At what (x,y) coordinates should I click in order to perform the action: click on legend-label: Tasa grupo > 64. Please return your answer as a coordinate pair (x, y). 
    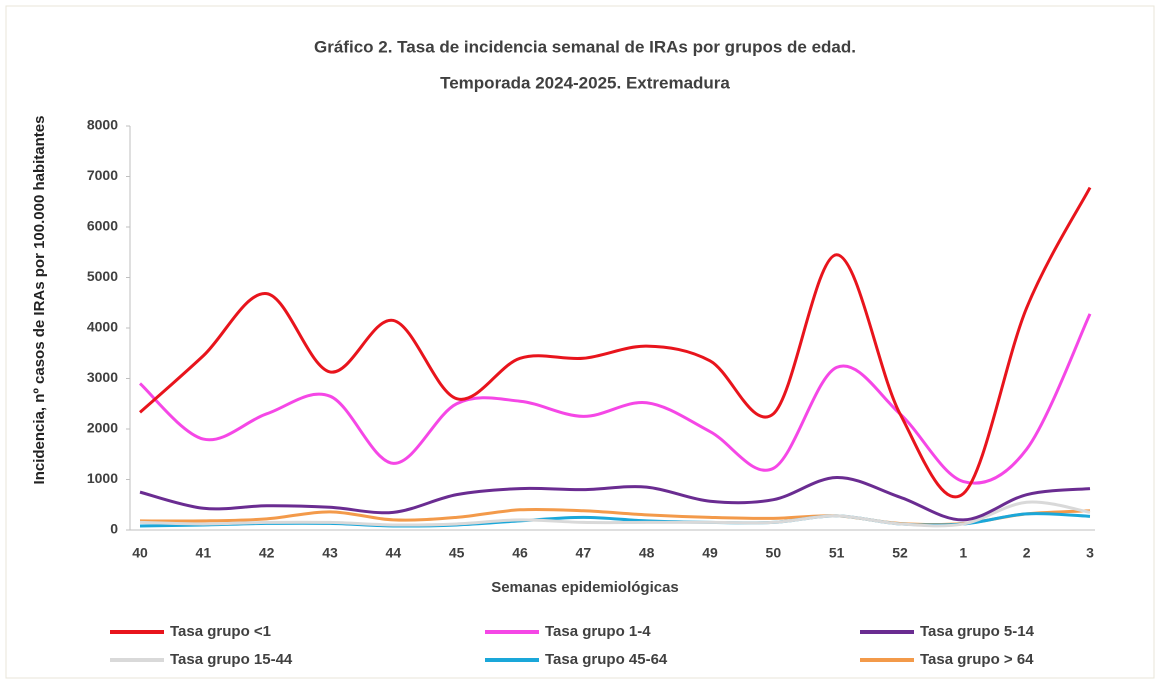
    Looking at the image, I should click on (977, 659).